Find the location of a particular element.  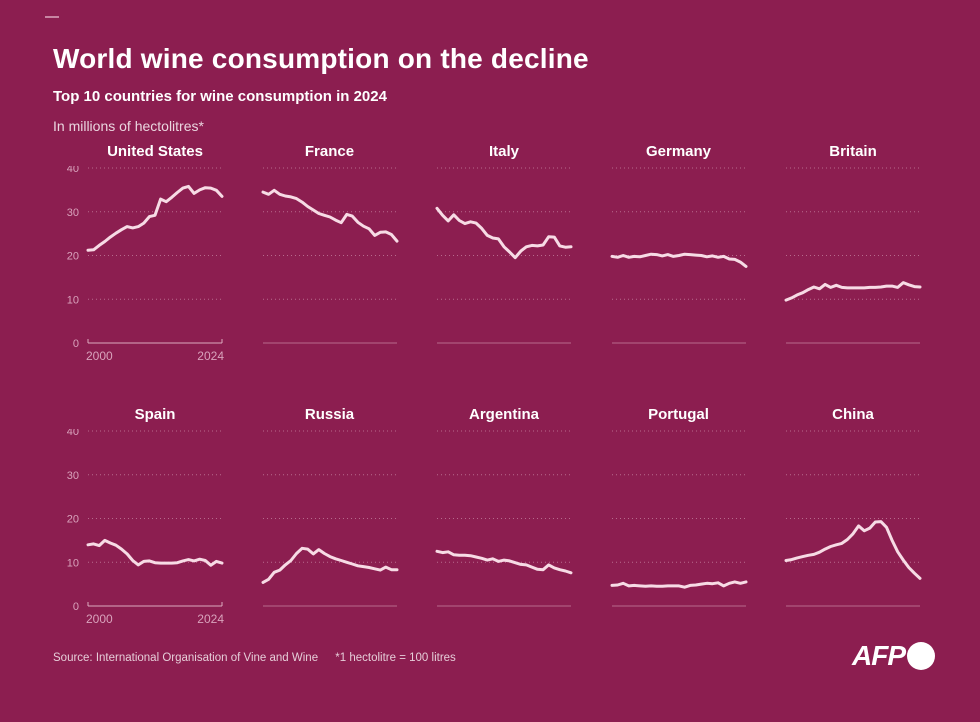

chart-title: Russia is located at coordinates (329, 414).